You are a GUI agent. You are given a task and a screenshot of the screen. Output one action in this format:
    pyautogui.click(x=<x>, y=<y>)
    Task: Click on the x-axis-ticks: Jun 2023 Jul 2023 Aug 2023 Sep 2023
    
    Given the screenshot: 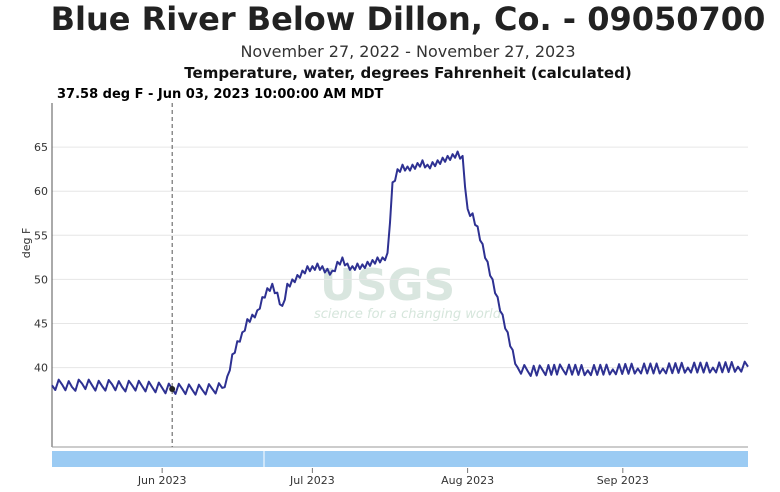 What is the action you would take?
    pyautogui.click(x=393, y=477)
    